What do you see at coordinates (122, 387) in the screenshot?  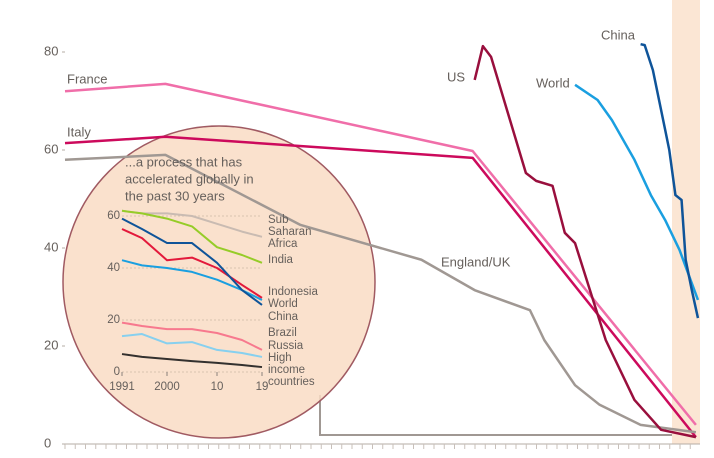 I see `x-tick-label: 1991` at bounding box center [122, 387].